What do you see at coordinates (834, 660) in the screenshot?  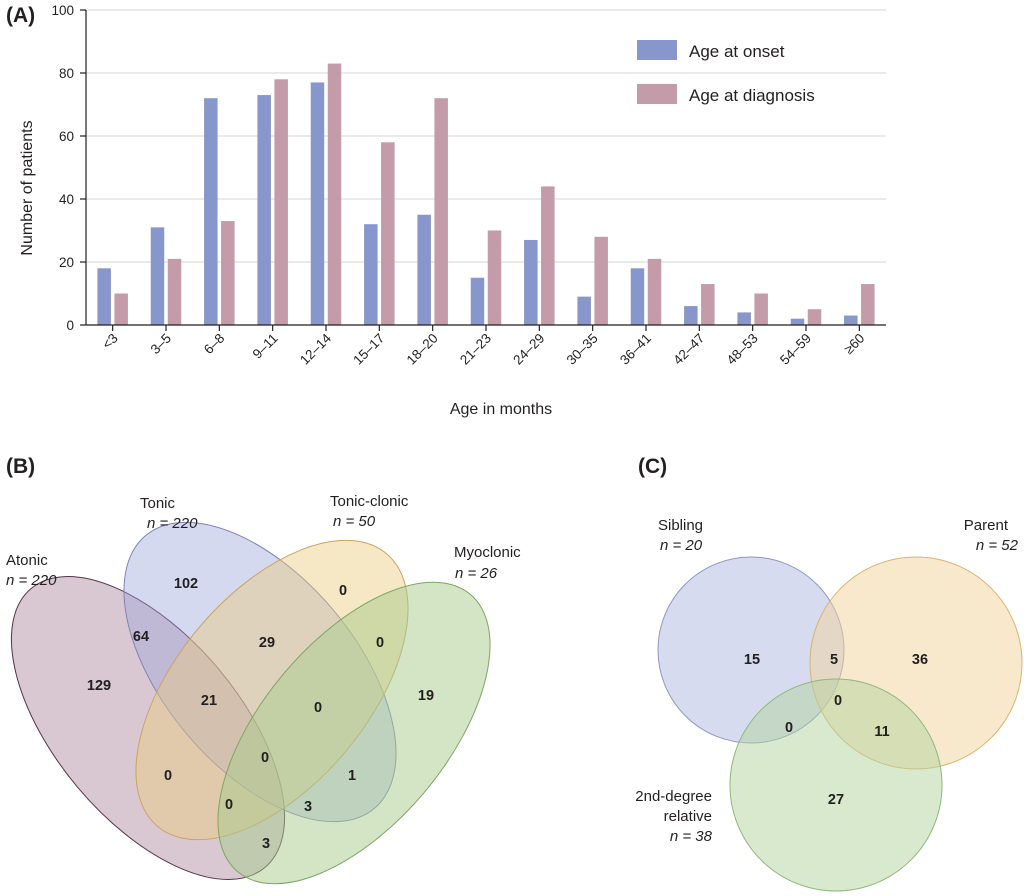 I see `region-sibling-parent: 5` at bounding box center [834, 660].